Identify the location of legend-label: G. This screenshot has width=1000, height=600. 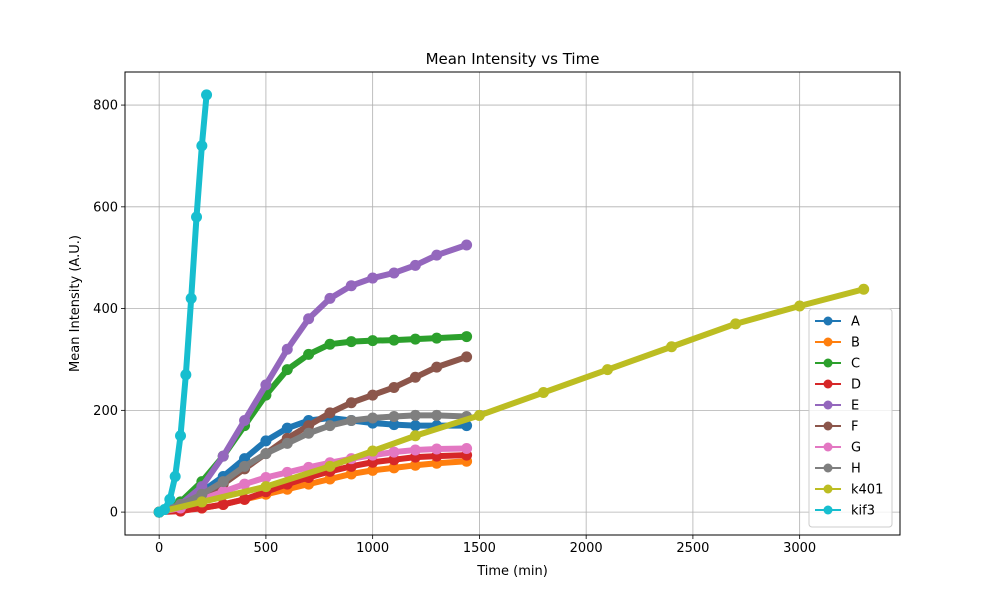
(856, 448).